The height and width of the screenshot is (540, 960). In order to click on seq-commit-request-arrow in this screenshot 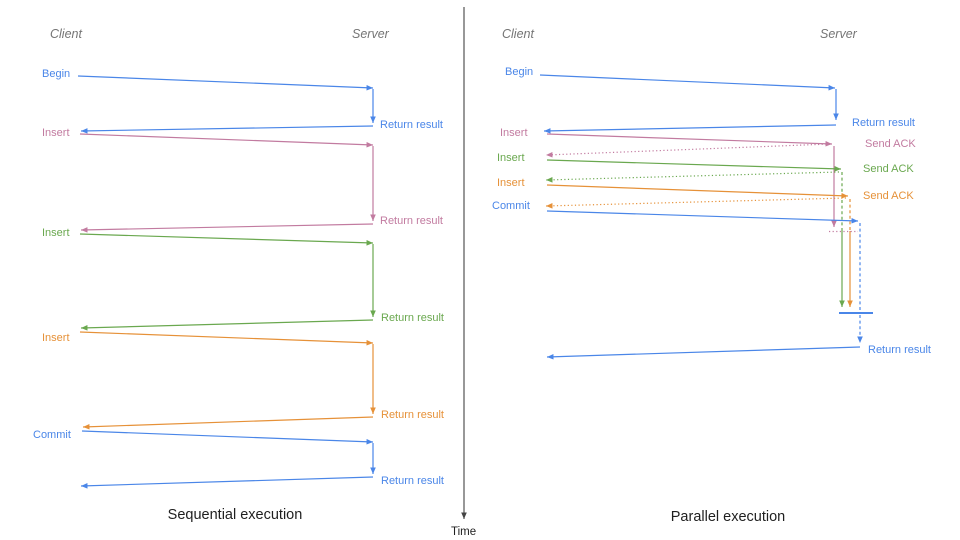, I will do `click(227, 437)`.